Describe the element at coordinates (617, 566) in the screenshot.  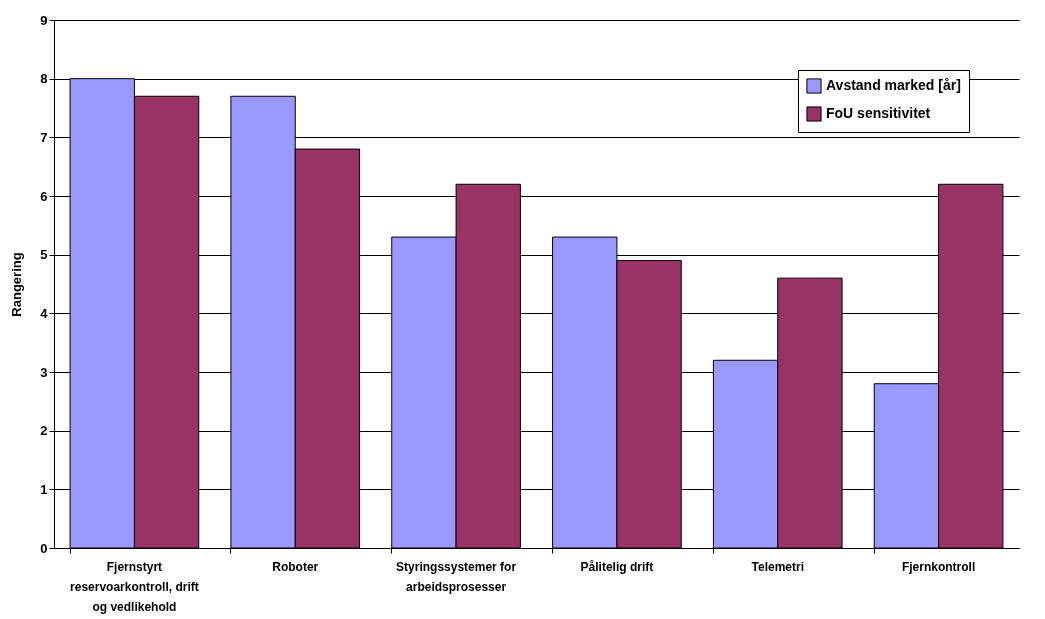
I see `x-tick-label: Pålitelig drift` at that location.